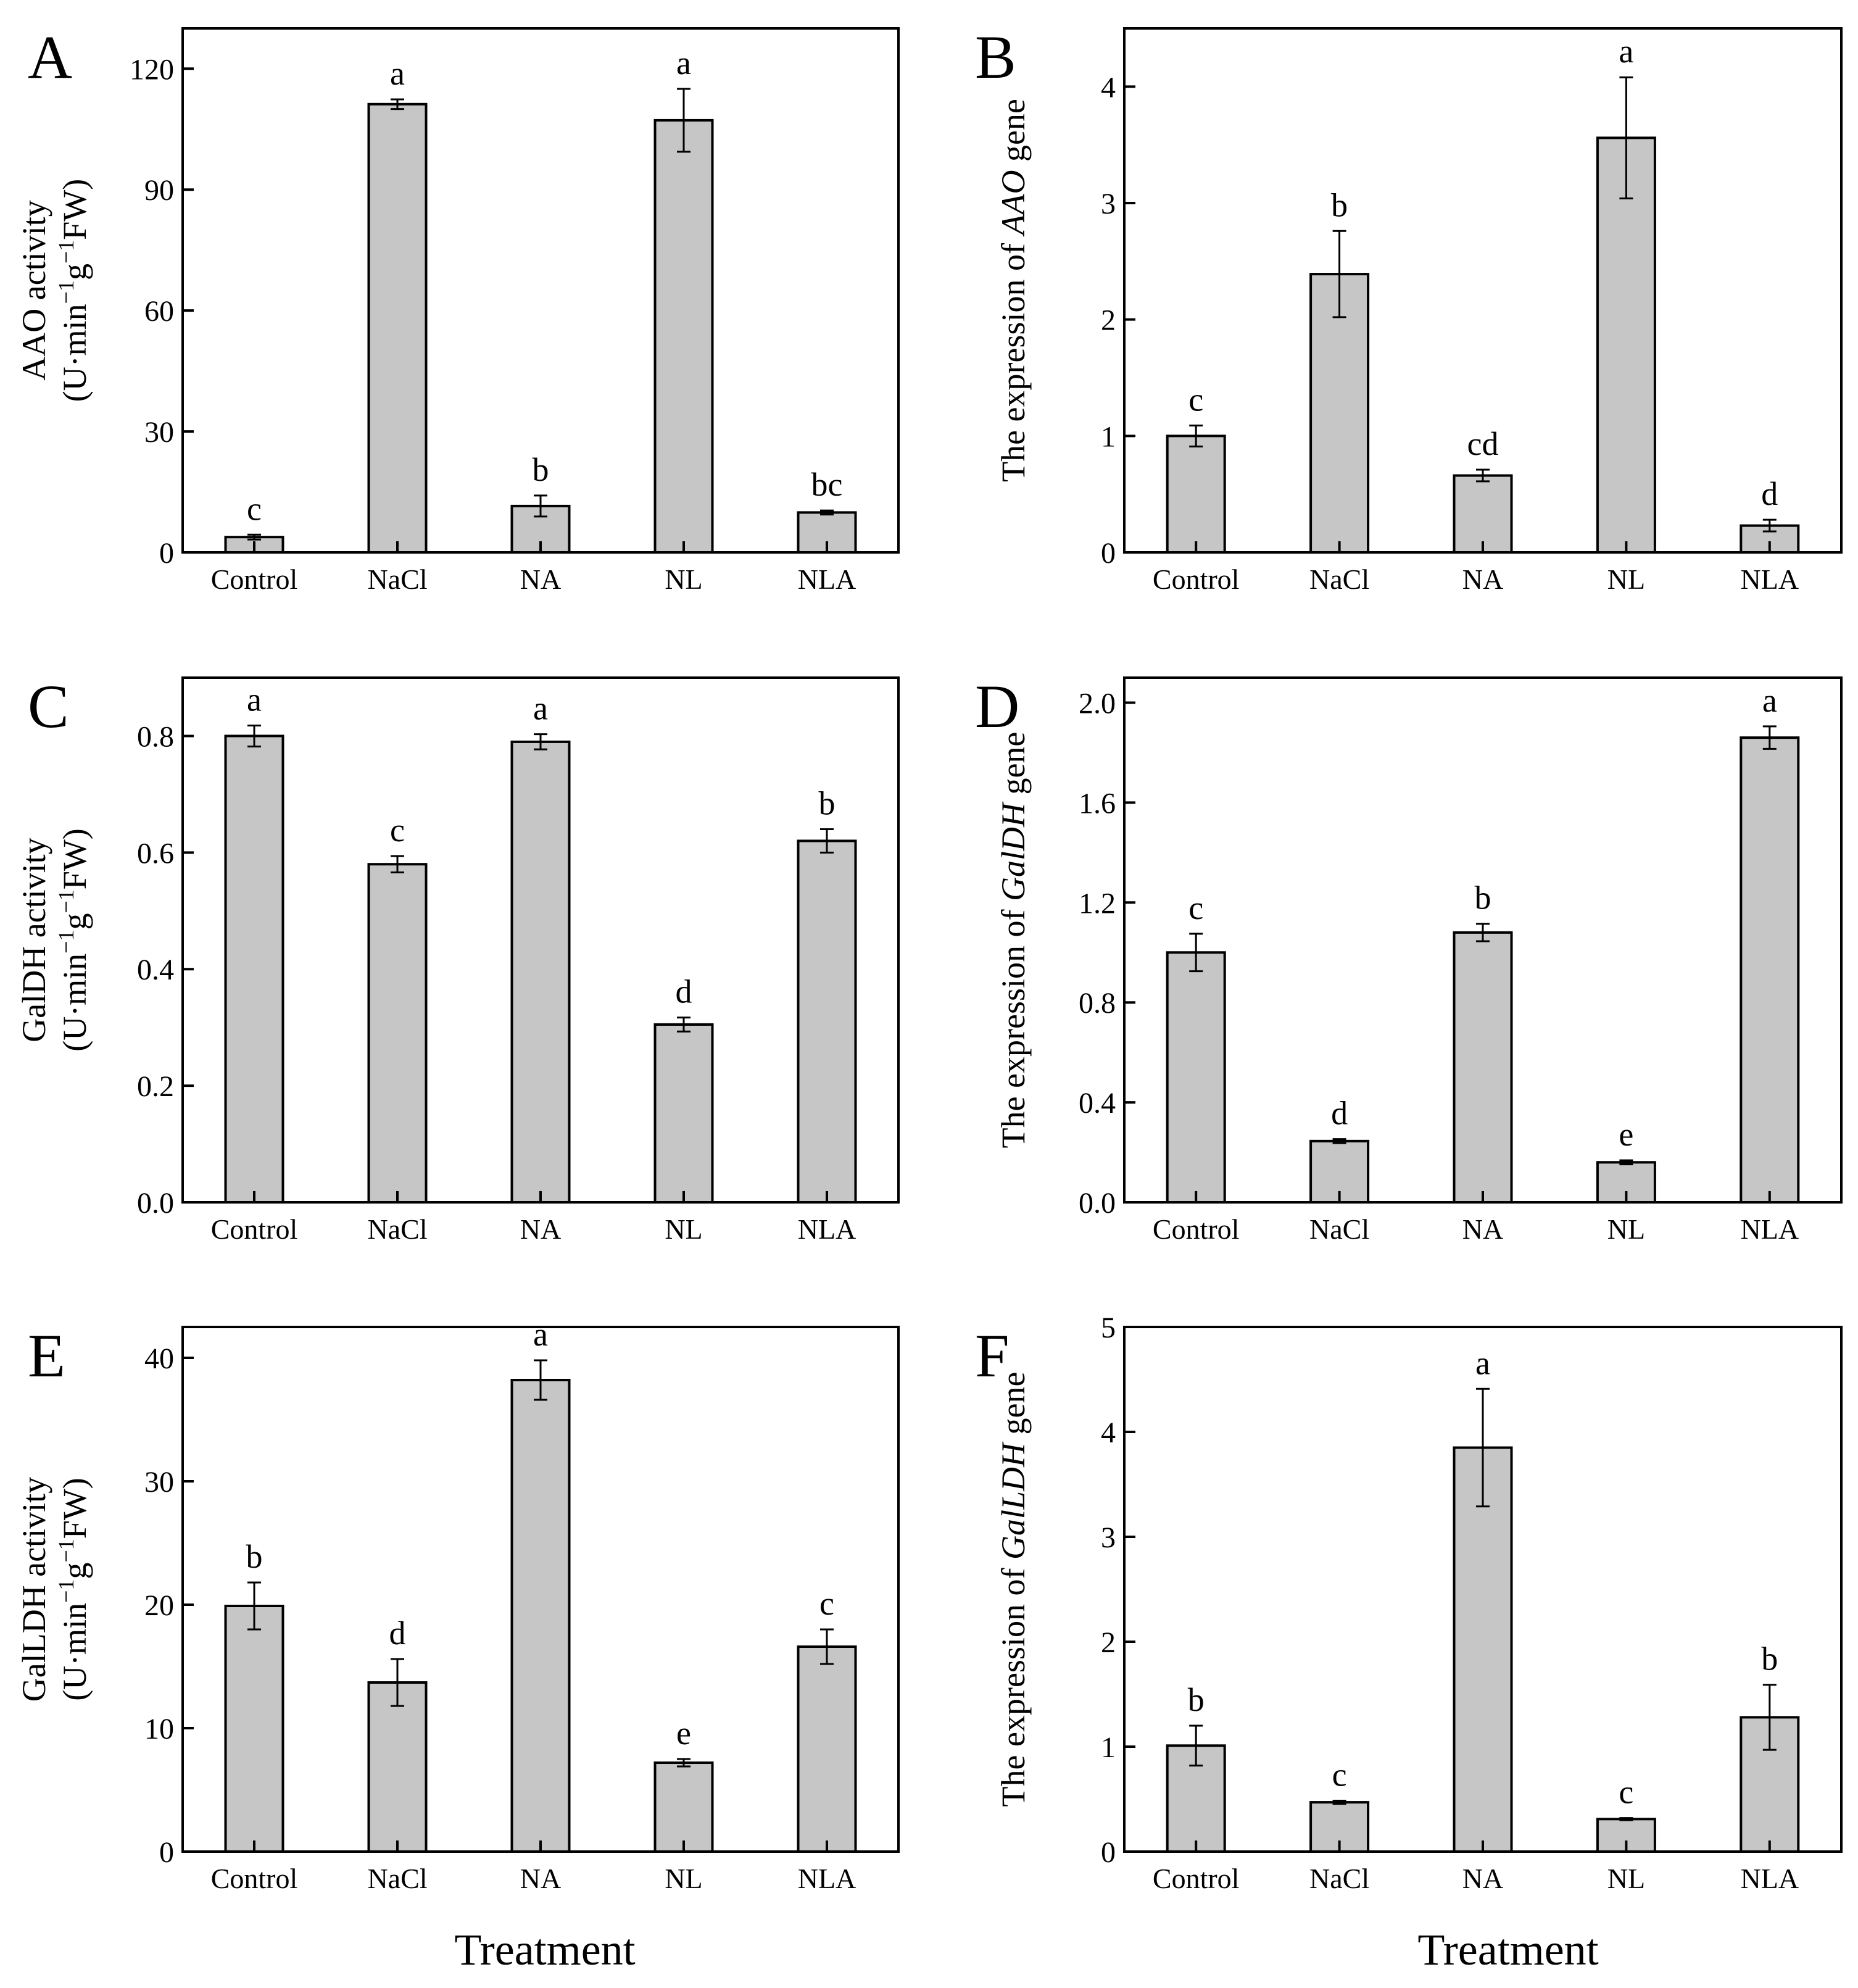 The height and width of the screenshot is (1988, 1858). Describe the element at coordinates (73, 940) in the screenshot. I see `y-axis-unit-c: (U·min−1g−1FW)` at that location.